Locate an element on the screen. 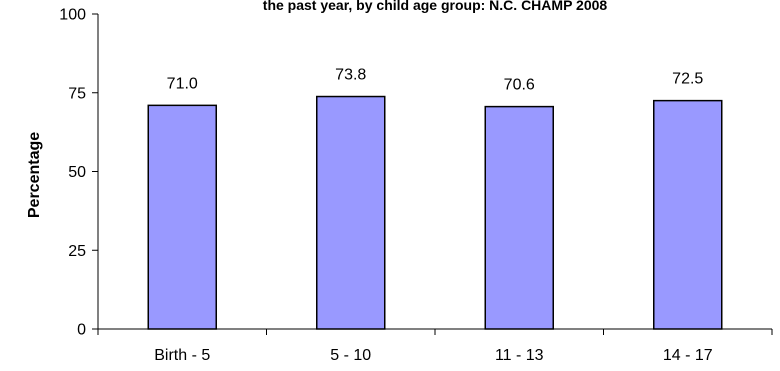 This screenshot has height=371, width=780. data-label: 71.0 is located at coordinates (182, 83).